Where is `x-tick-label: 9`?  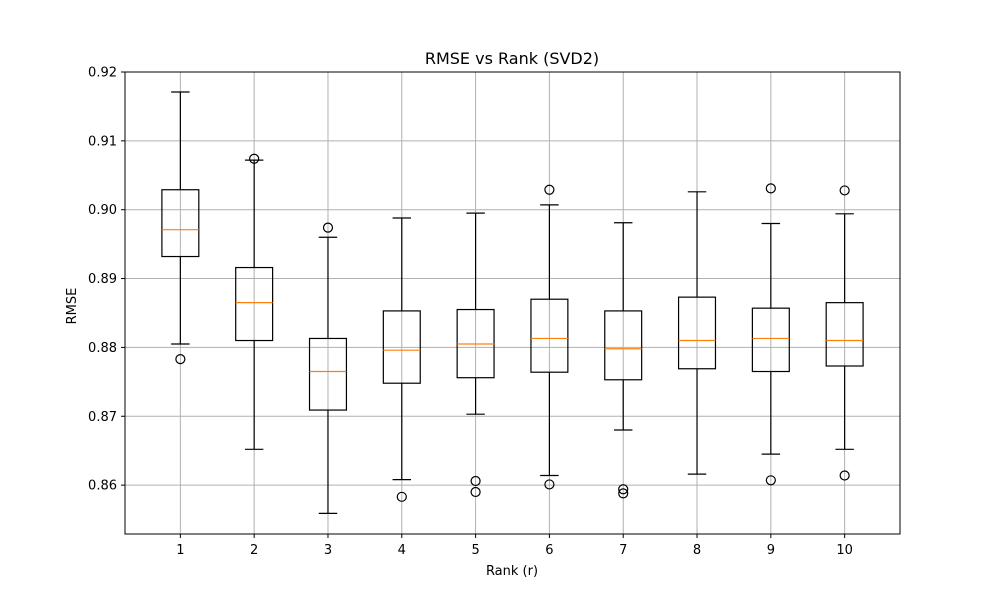 x-tick-label: 9 is located at coordinates (771, 550).